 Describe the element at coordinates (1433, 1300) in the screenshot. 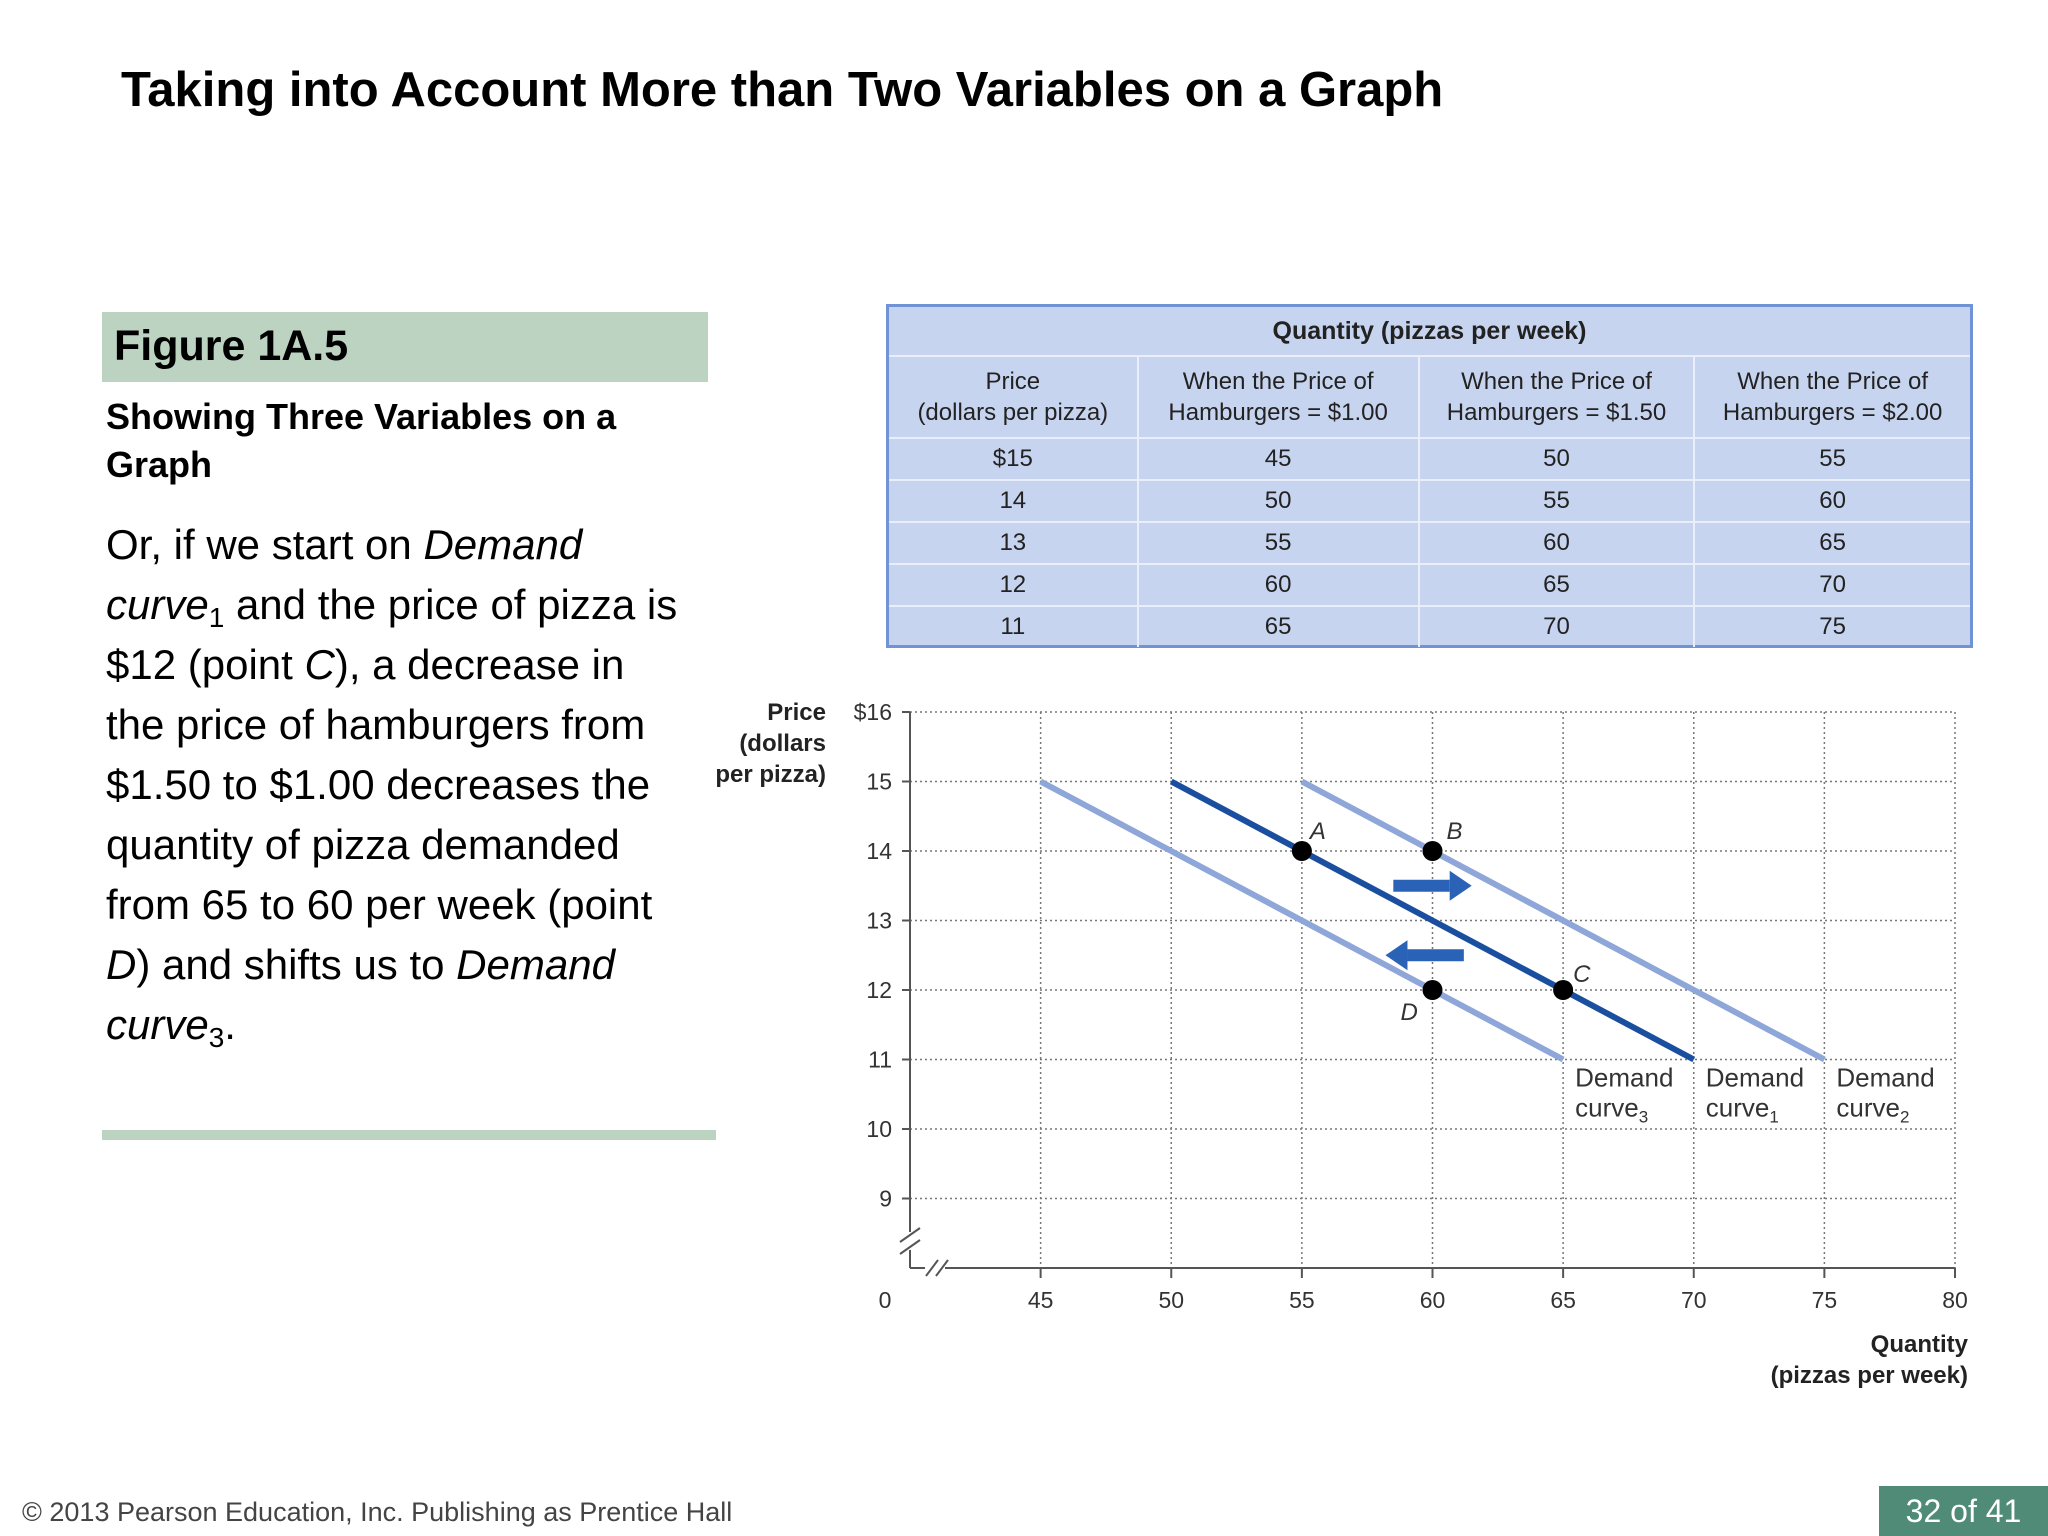

I see `x-tick-label: 60` at that location.